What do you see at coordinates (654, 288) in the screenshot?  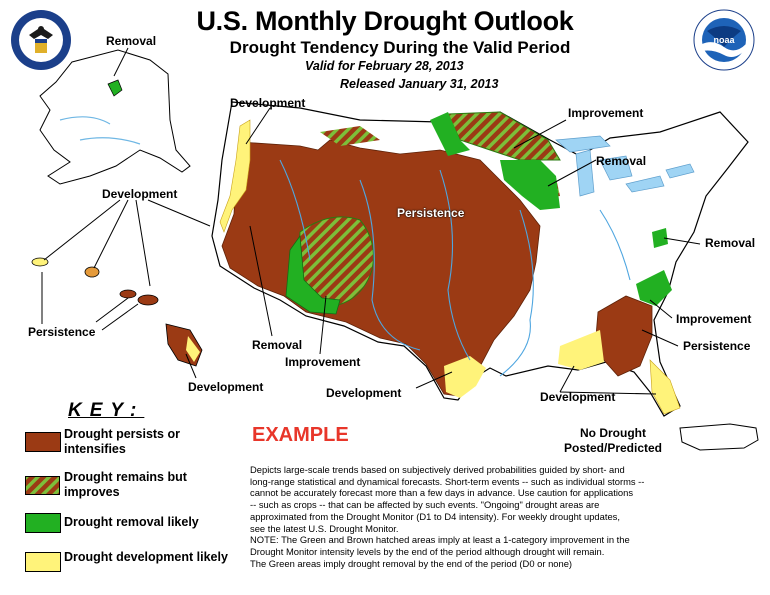 I see `removal-area-se` at bounding box center [654, 288].